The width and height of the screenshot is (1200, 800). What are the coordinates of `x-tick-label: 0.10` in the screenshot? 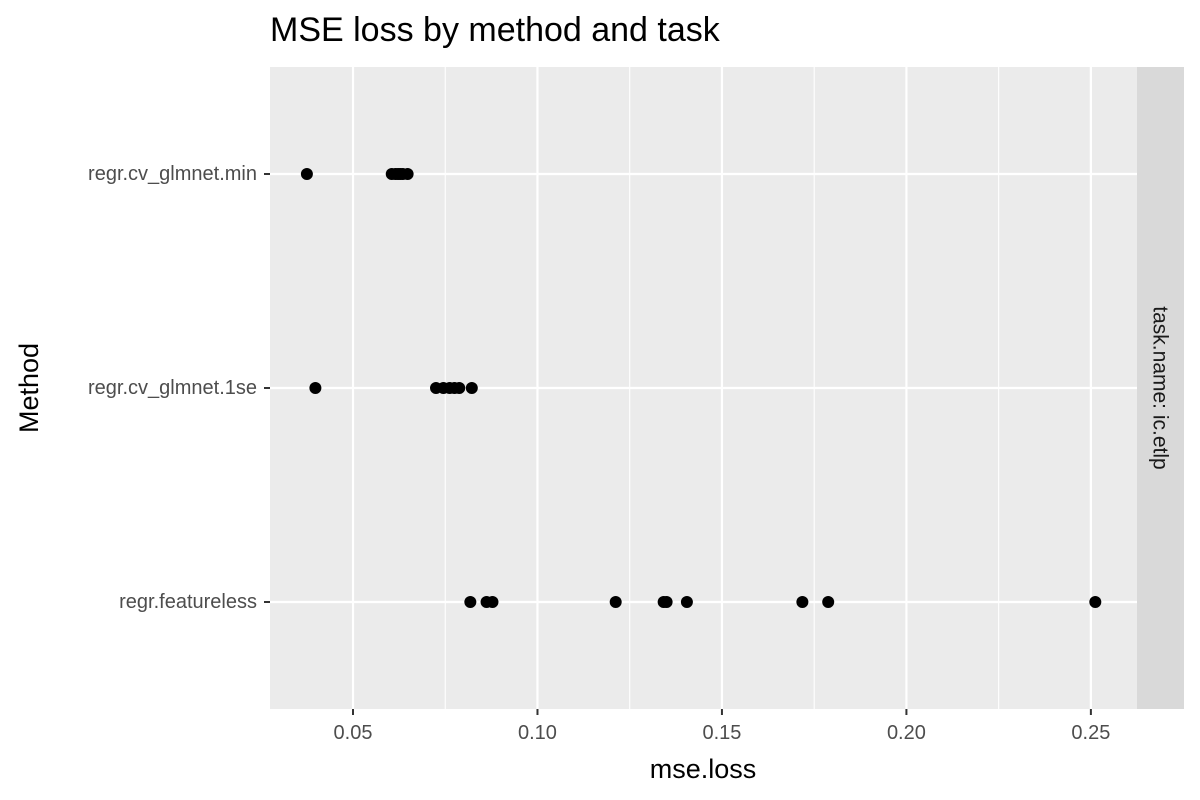 It's located at (537, 733).